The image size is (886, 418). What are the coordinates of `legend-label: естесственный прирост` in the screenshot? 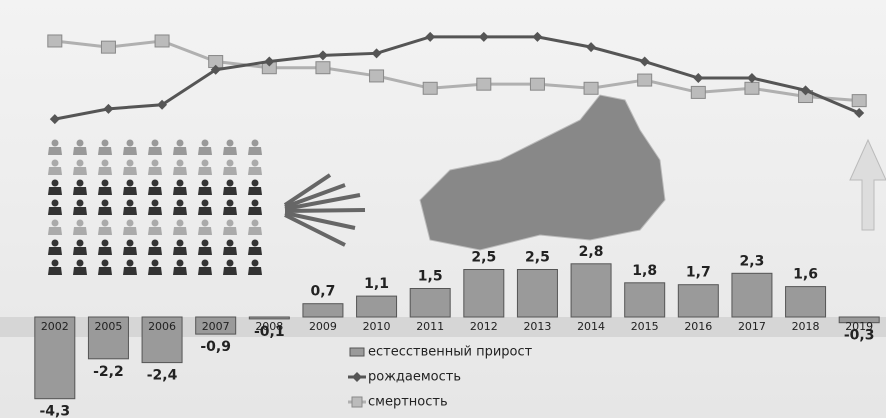 It's located at (450, 352).